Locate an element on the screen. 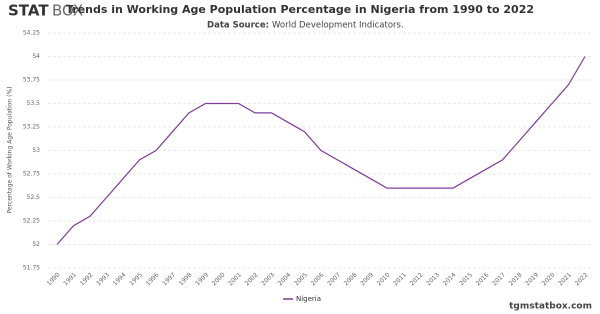 The width and height of the screenshot is (600, 314). x-tick-label: 2005 is located at coordinates (301, 279).